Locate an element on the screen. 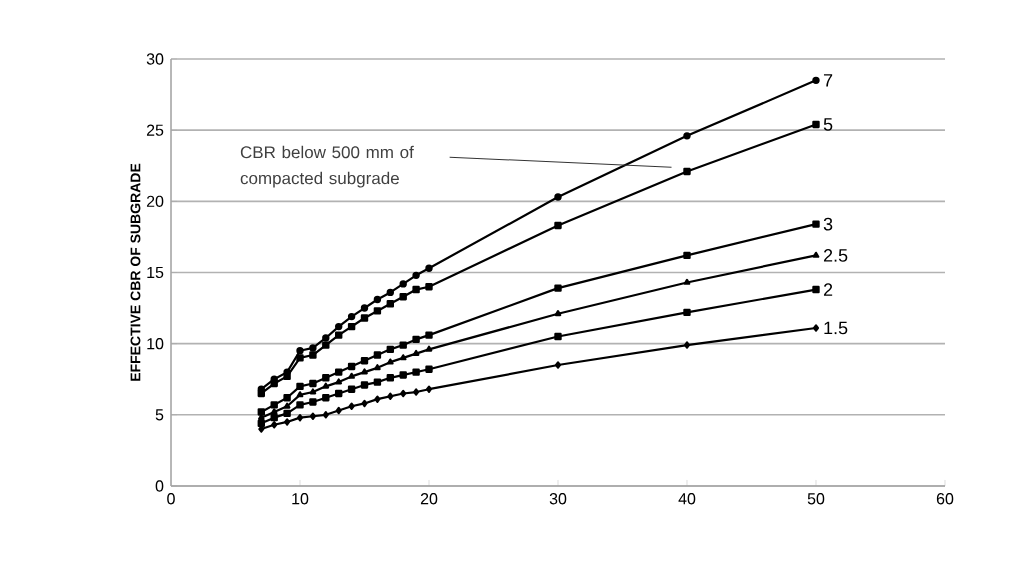 Image resolution: width=1032 pixels, height=561 pixels. x-tick-label: 0 is located at coordinates (171, 499).